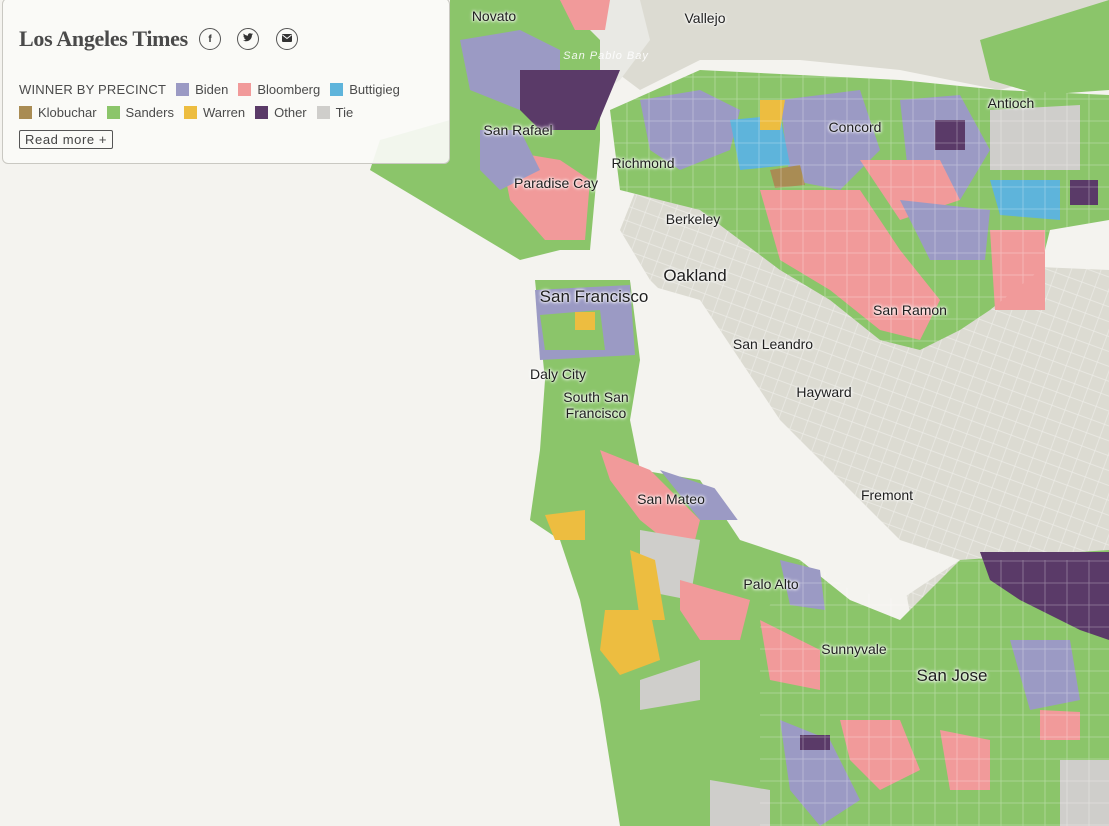 This screenshot has width=1109, height=826. I want to click on email-share-button, so click(287, 39).